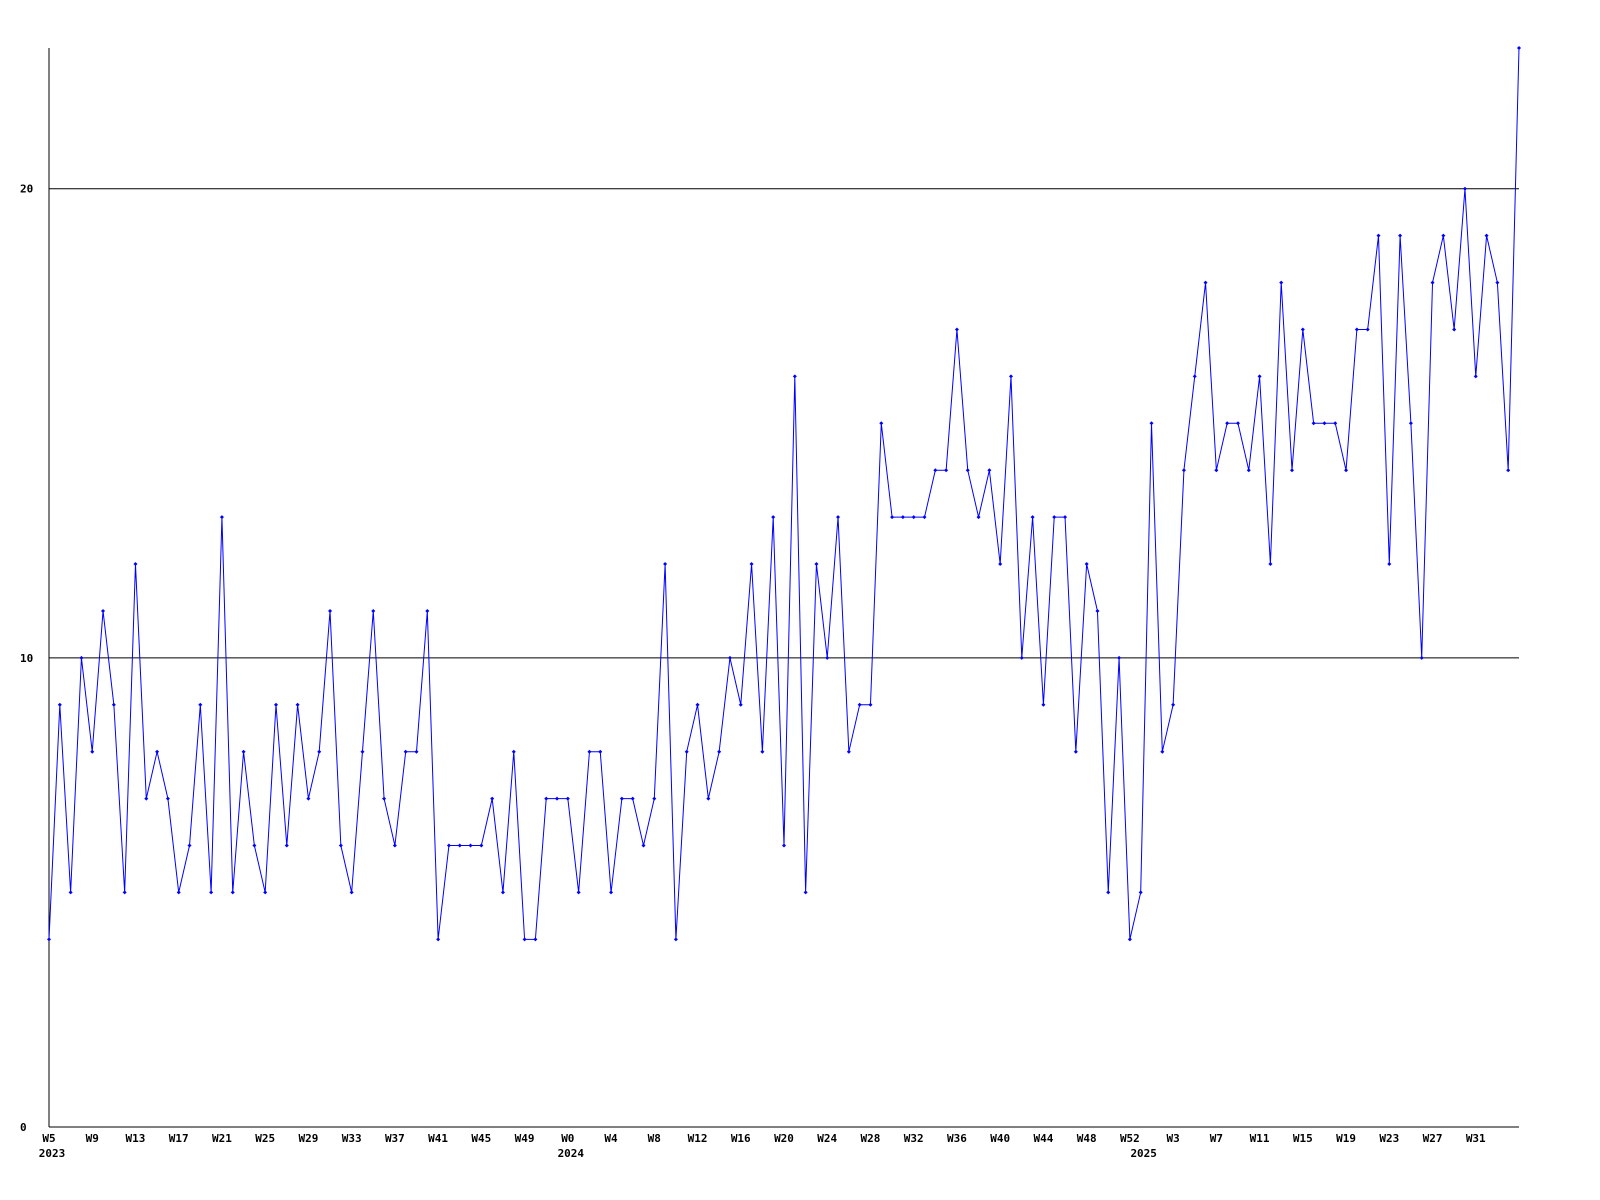 The height and width of the screenshot is (1200, 1600). What do you see at coordinates (1043, 1138) in the screenshot?
I see `x-tick-label: W44` at bounding box center [1043, 1138].